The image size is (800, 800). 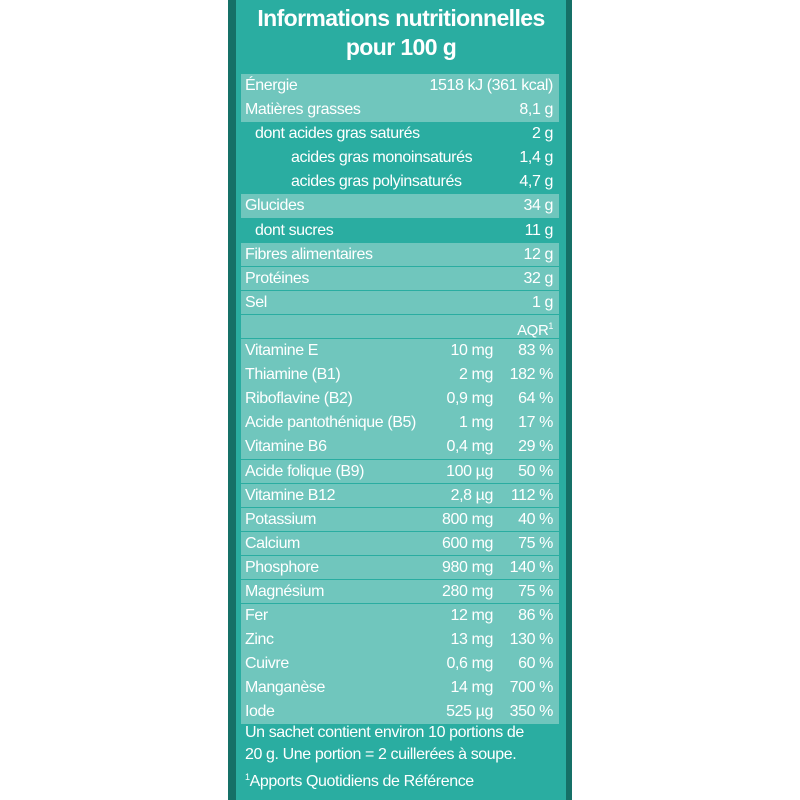 What do you see at coordinates (539, 230) in the screenshot?
I see `macro-value: 11 g` at bounding box center [539, 230].